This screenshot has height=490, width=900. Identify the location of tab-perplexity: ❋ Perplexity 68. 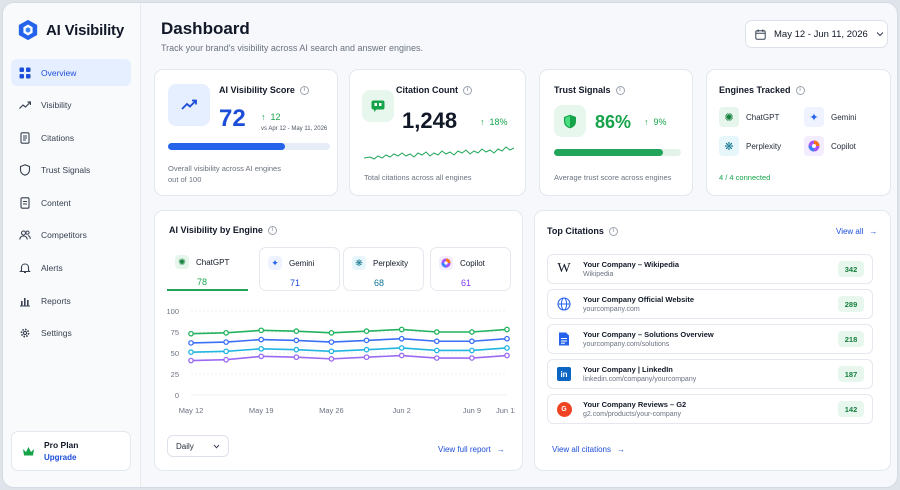
(383, 269).